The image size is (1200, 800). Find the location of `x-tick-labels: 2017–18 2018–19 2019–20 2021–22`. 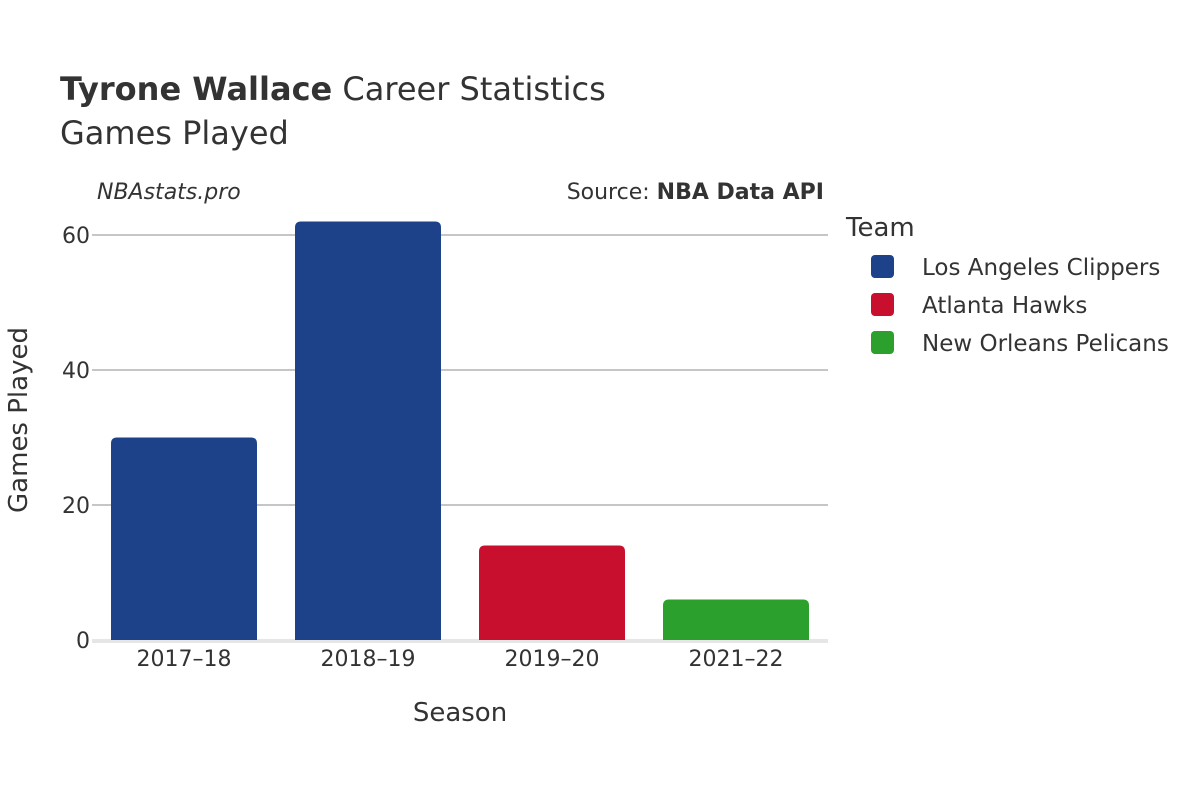

x-tick-labels: 2017–18 2018–19 2019–20 2021–22 is located at coordinates (460, 659).